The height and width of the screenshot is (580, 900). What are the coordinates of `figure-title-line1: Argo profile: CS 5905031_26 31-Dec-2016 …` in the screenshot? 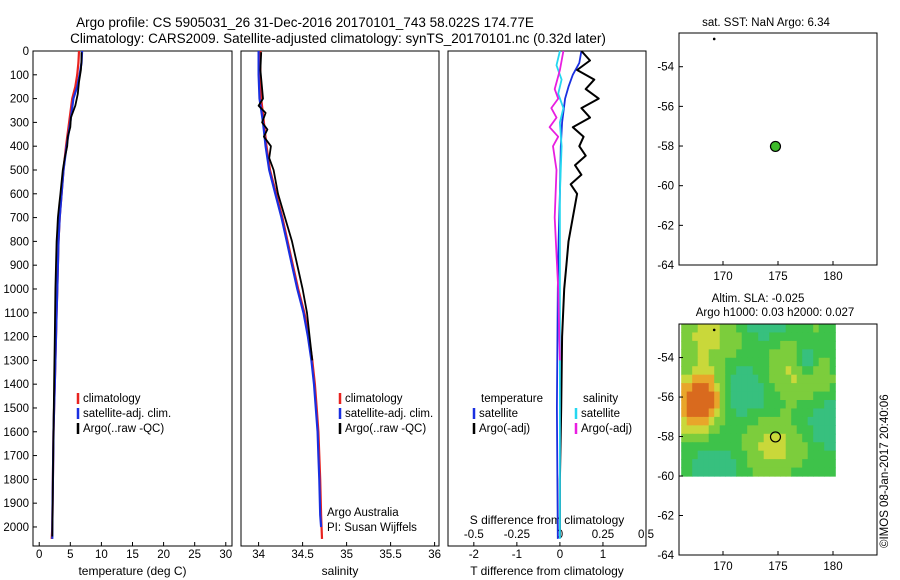 It's located at (305, 22).